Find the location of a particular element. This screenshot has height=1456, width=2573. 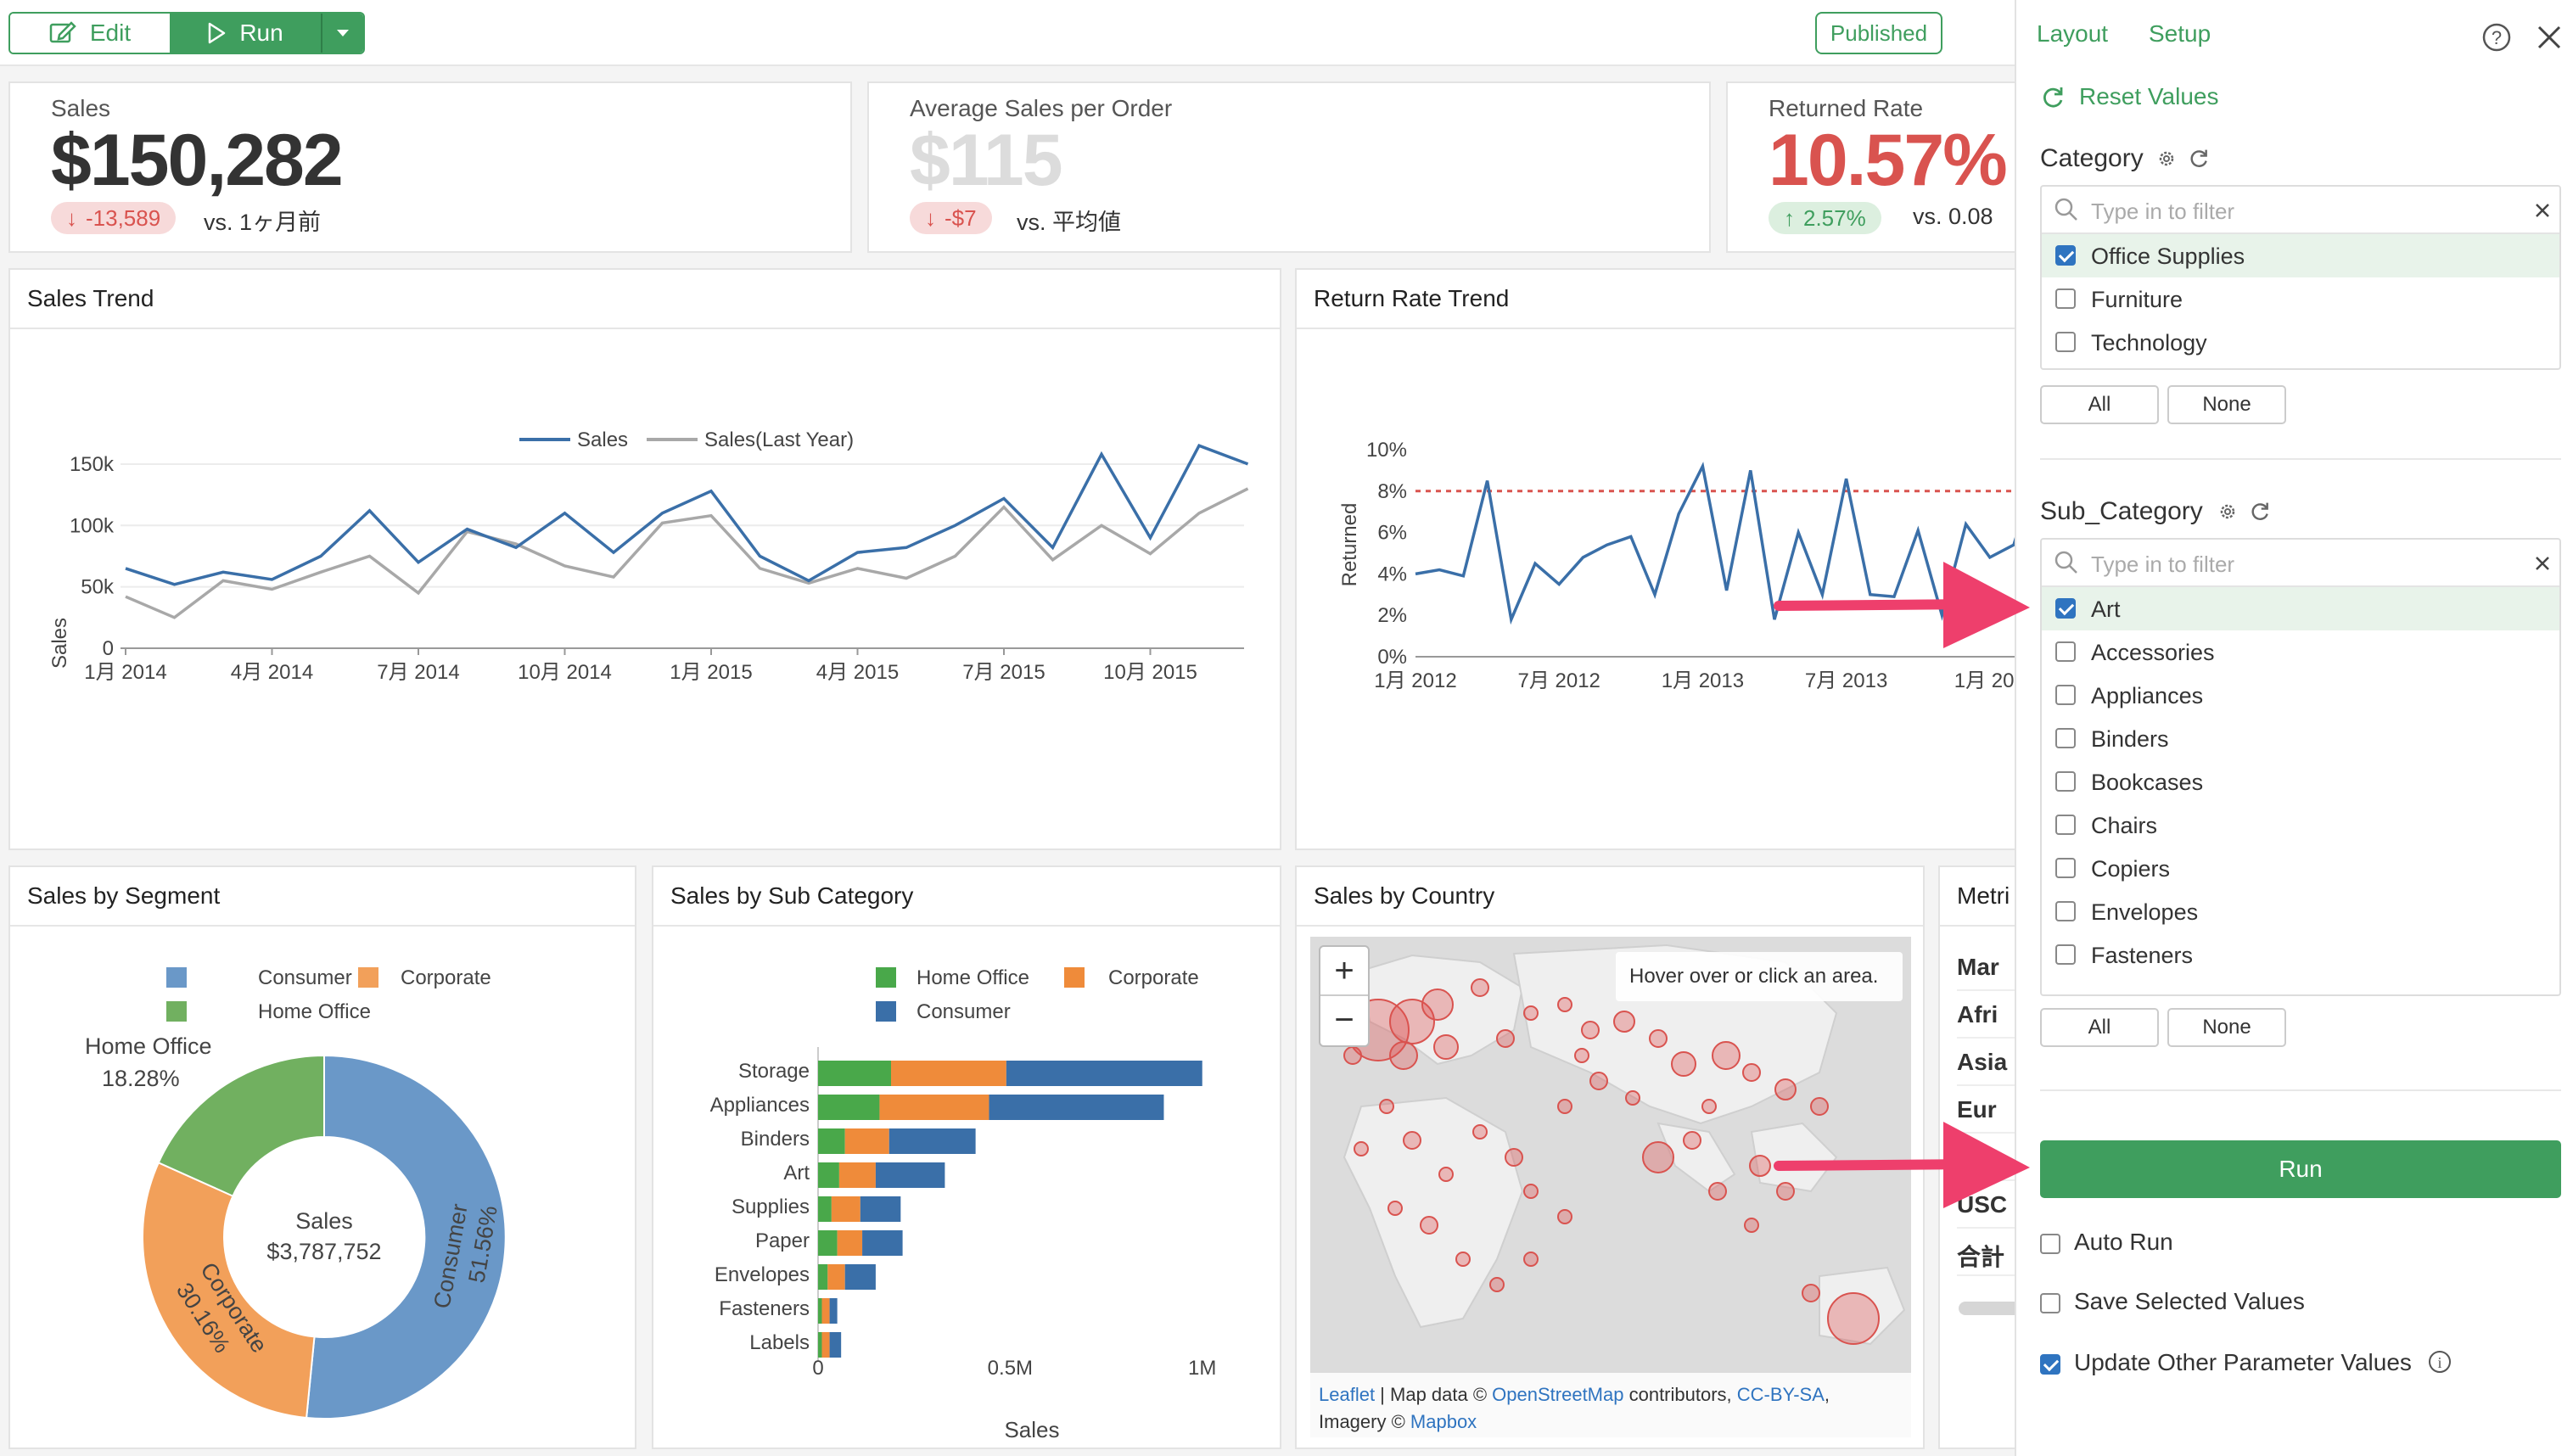

section-divider is located at coordinates (2300, 459).